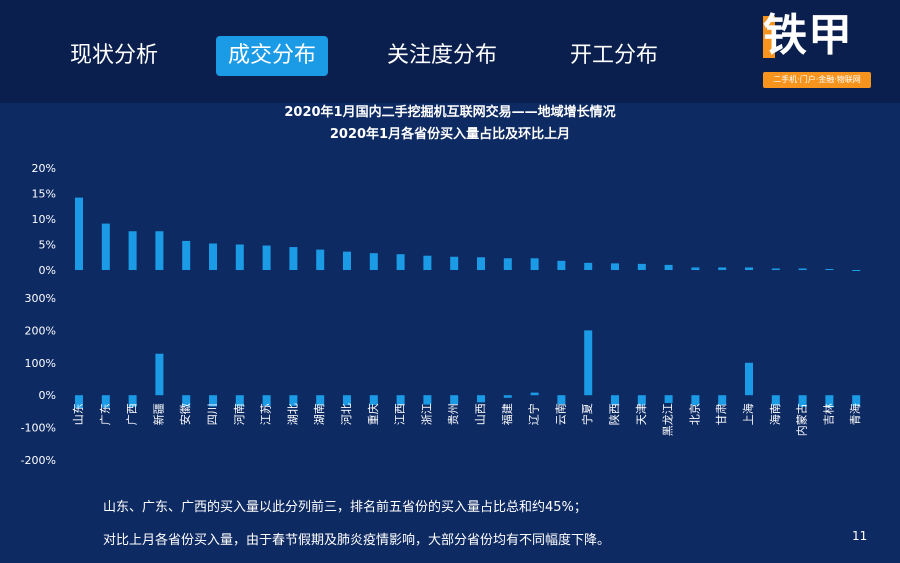 This screenshot has width=900, height=563. Describe the element at coordinates (694, 414) in the screenshot. I see `province-category-label: 北京` at that location.